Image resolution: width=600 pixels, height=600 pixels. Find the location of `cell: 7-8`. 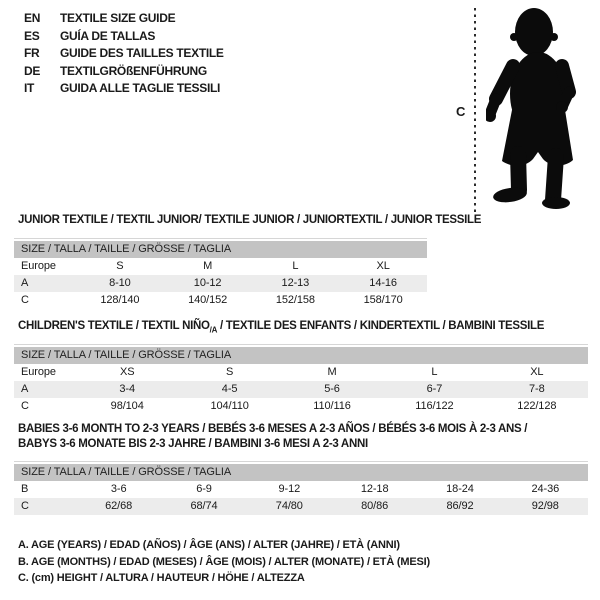

cell: 7-8 is located at coordinates (537, 389).